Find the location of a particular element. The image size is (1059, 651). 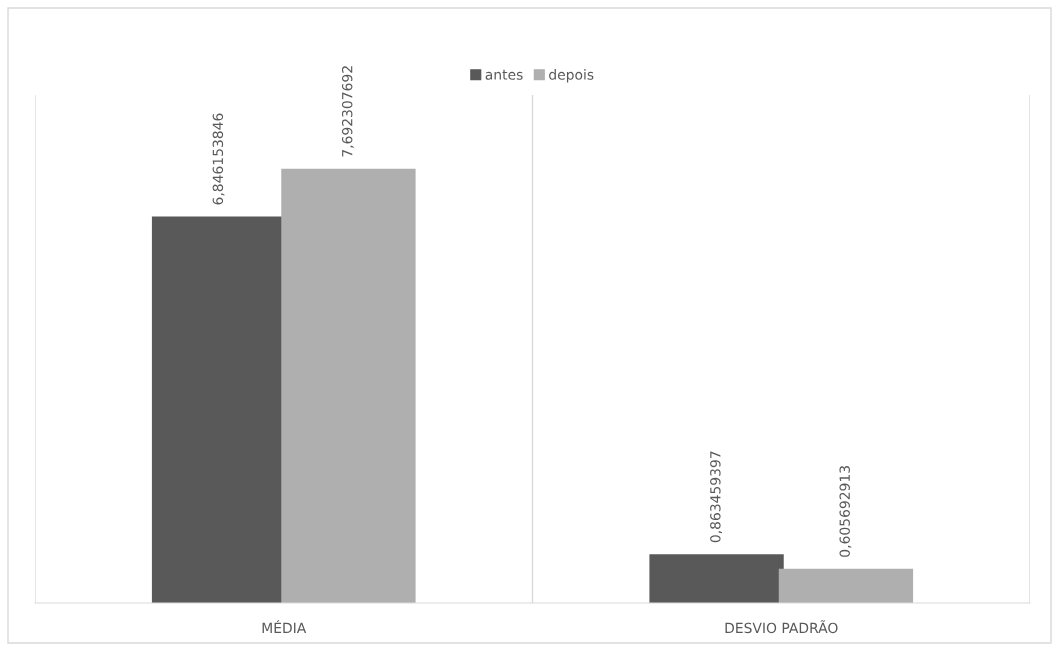

x-tick-label: DESVIO PADRÃO is located at coordinates (781, 627).